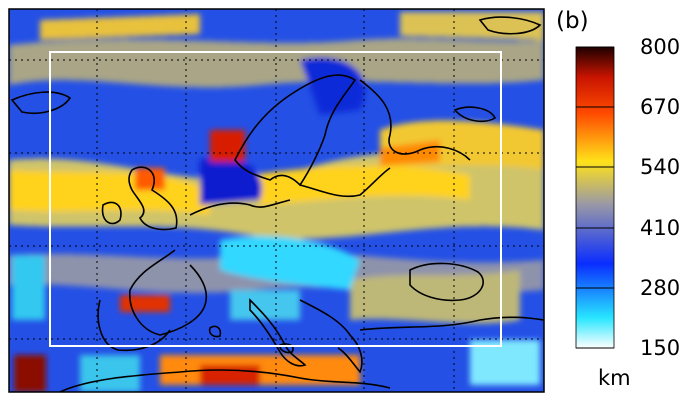  Describe the element at coordinates (660, 348) in the screenshot. I see `colorbar-label-150: 150` at that location.